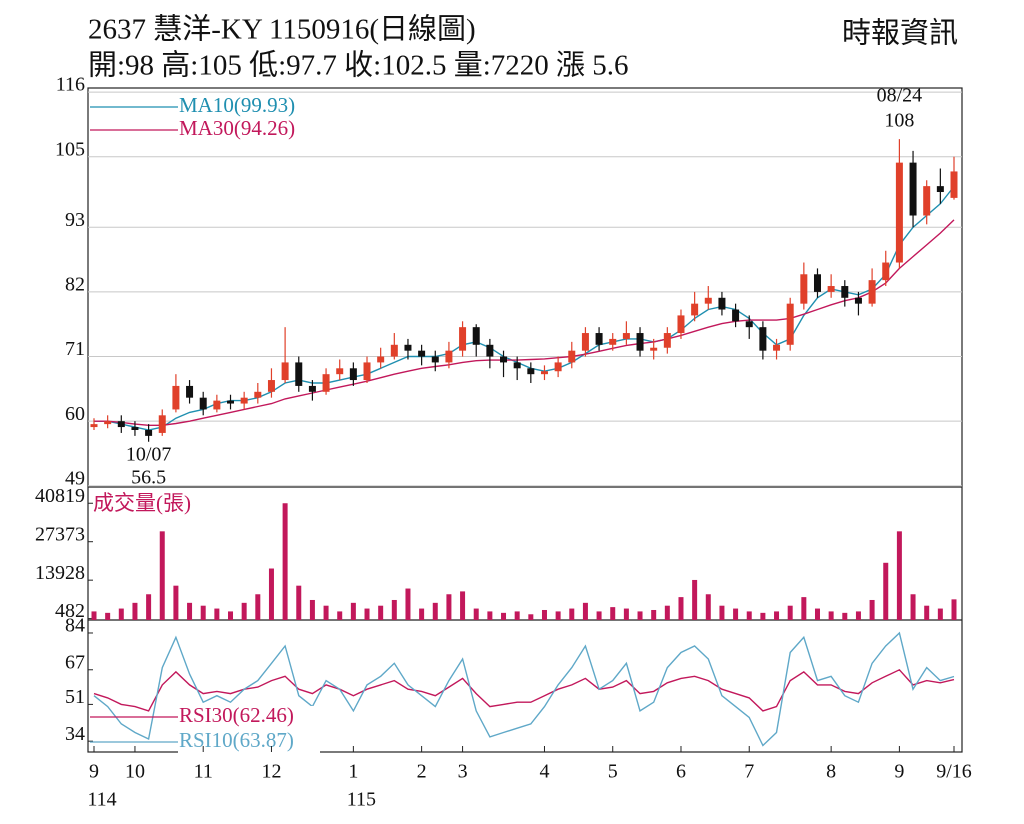 The height and width of the screenshot is (824, 1024). What do you see at coordinates (900, 96) in the screenshot?
I see `annotation-date: 08/24` at bounding box center [900, 96].